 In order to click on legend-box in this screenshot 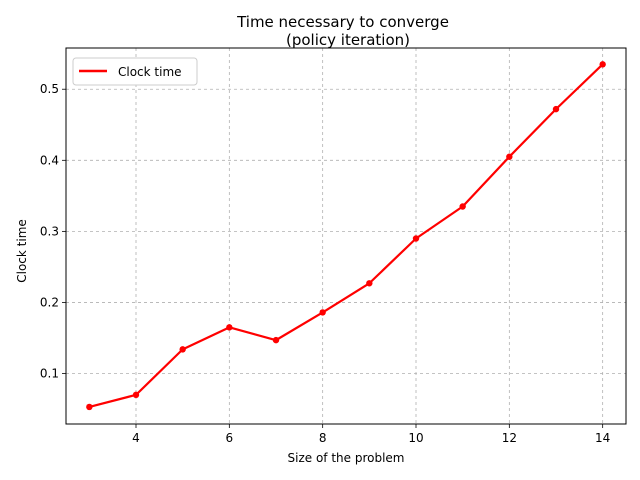, I will do `click(135, 71)`.